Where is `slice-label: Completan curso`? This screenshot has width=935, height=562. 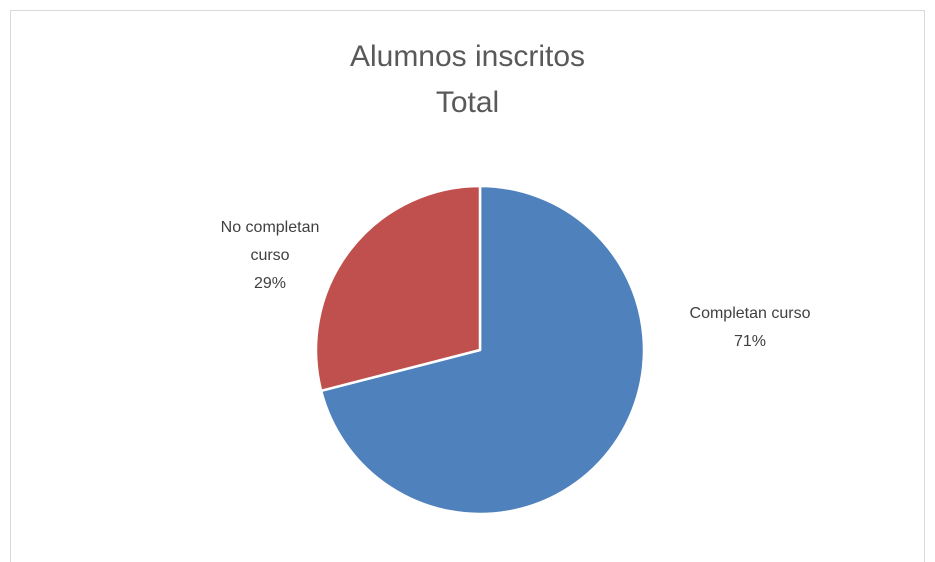 slice-label: Completan curso is located at coordinates (750, 313).